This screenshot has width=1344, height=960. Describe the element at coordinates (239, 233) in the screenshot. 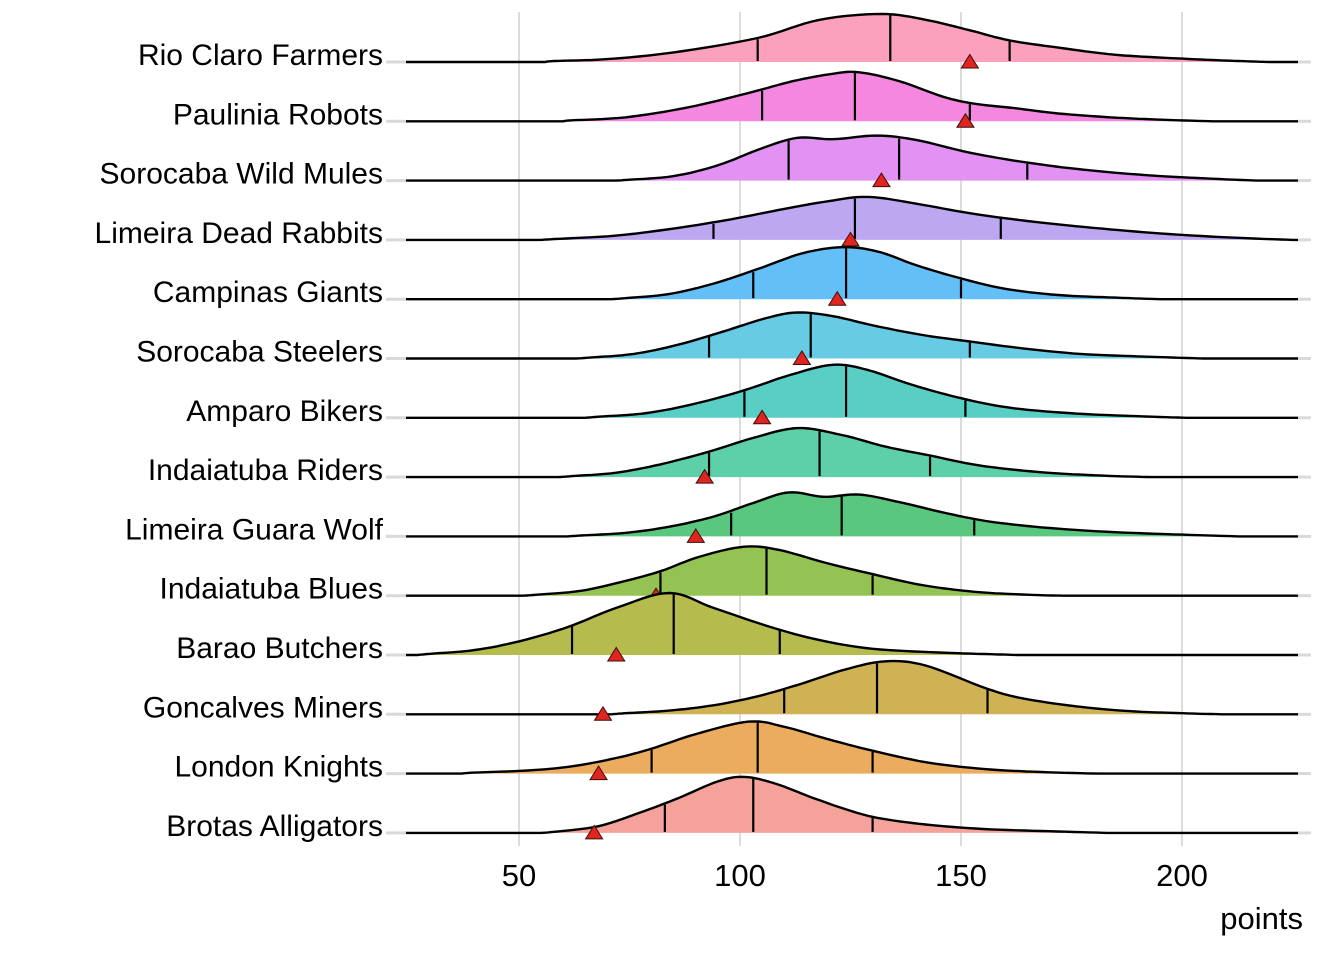

I see `team-label: Limeira Dead Rabbits` at that location.